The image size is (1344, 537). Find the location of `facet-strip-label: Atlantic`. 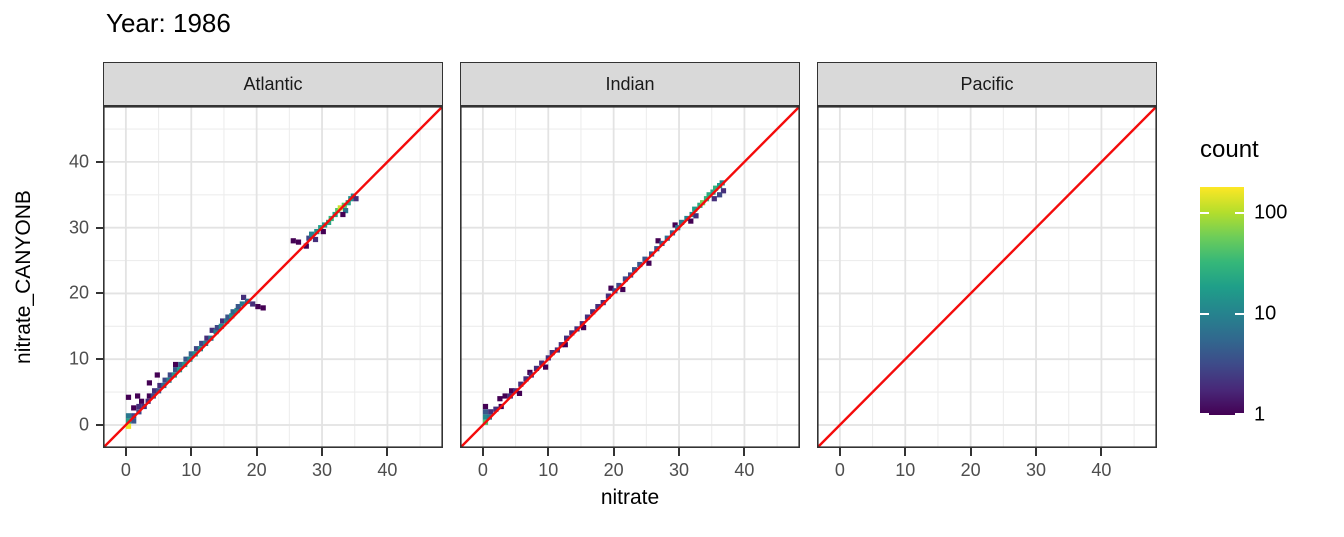

facet-strip-label: Atlantic is located at coordinates (273, 83).